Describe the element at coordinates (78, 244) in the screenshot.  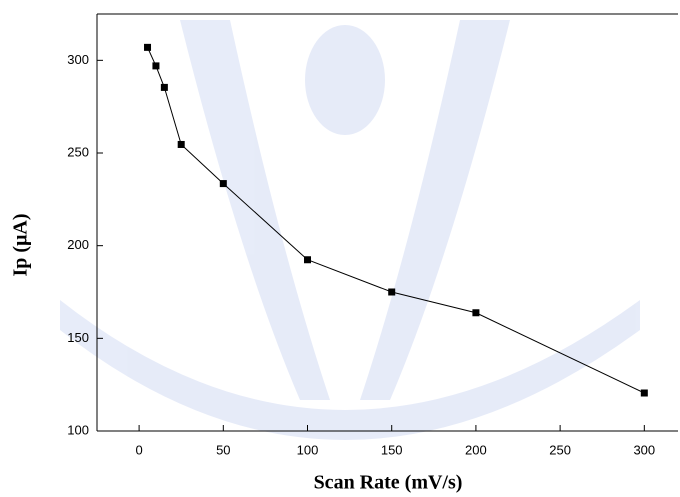
I see `y-tick-label: 200` at that location.